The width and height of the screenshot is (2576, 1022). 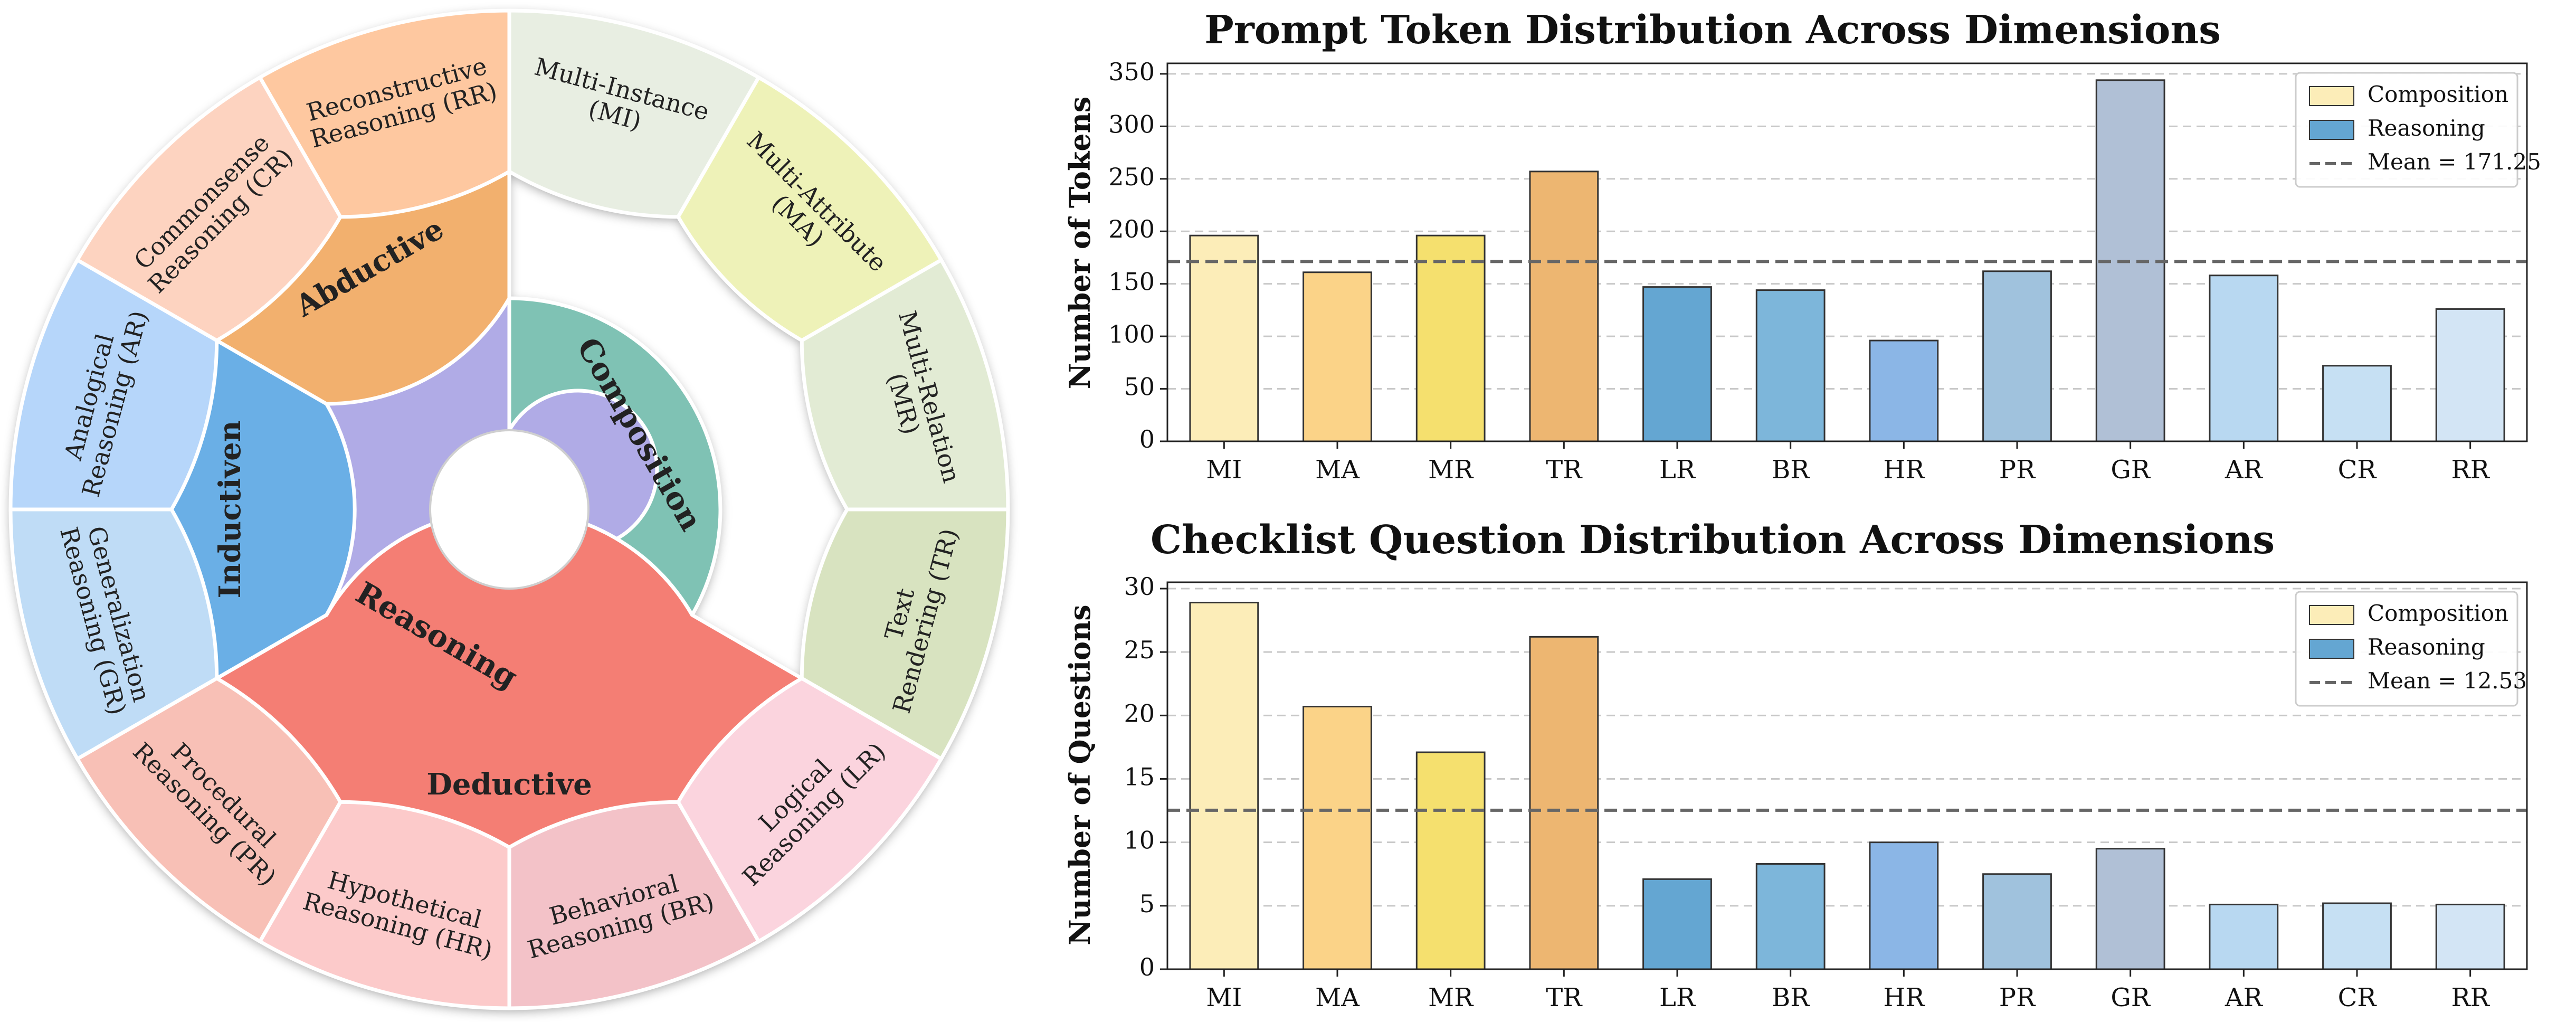 What do you see at coordinates (2447, 681) in the screenshot?
I see `legend-label: Mean = 12.53` at bounding box center [2447, 681].